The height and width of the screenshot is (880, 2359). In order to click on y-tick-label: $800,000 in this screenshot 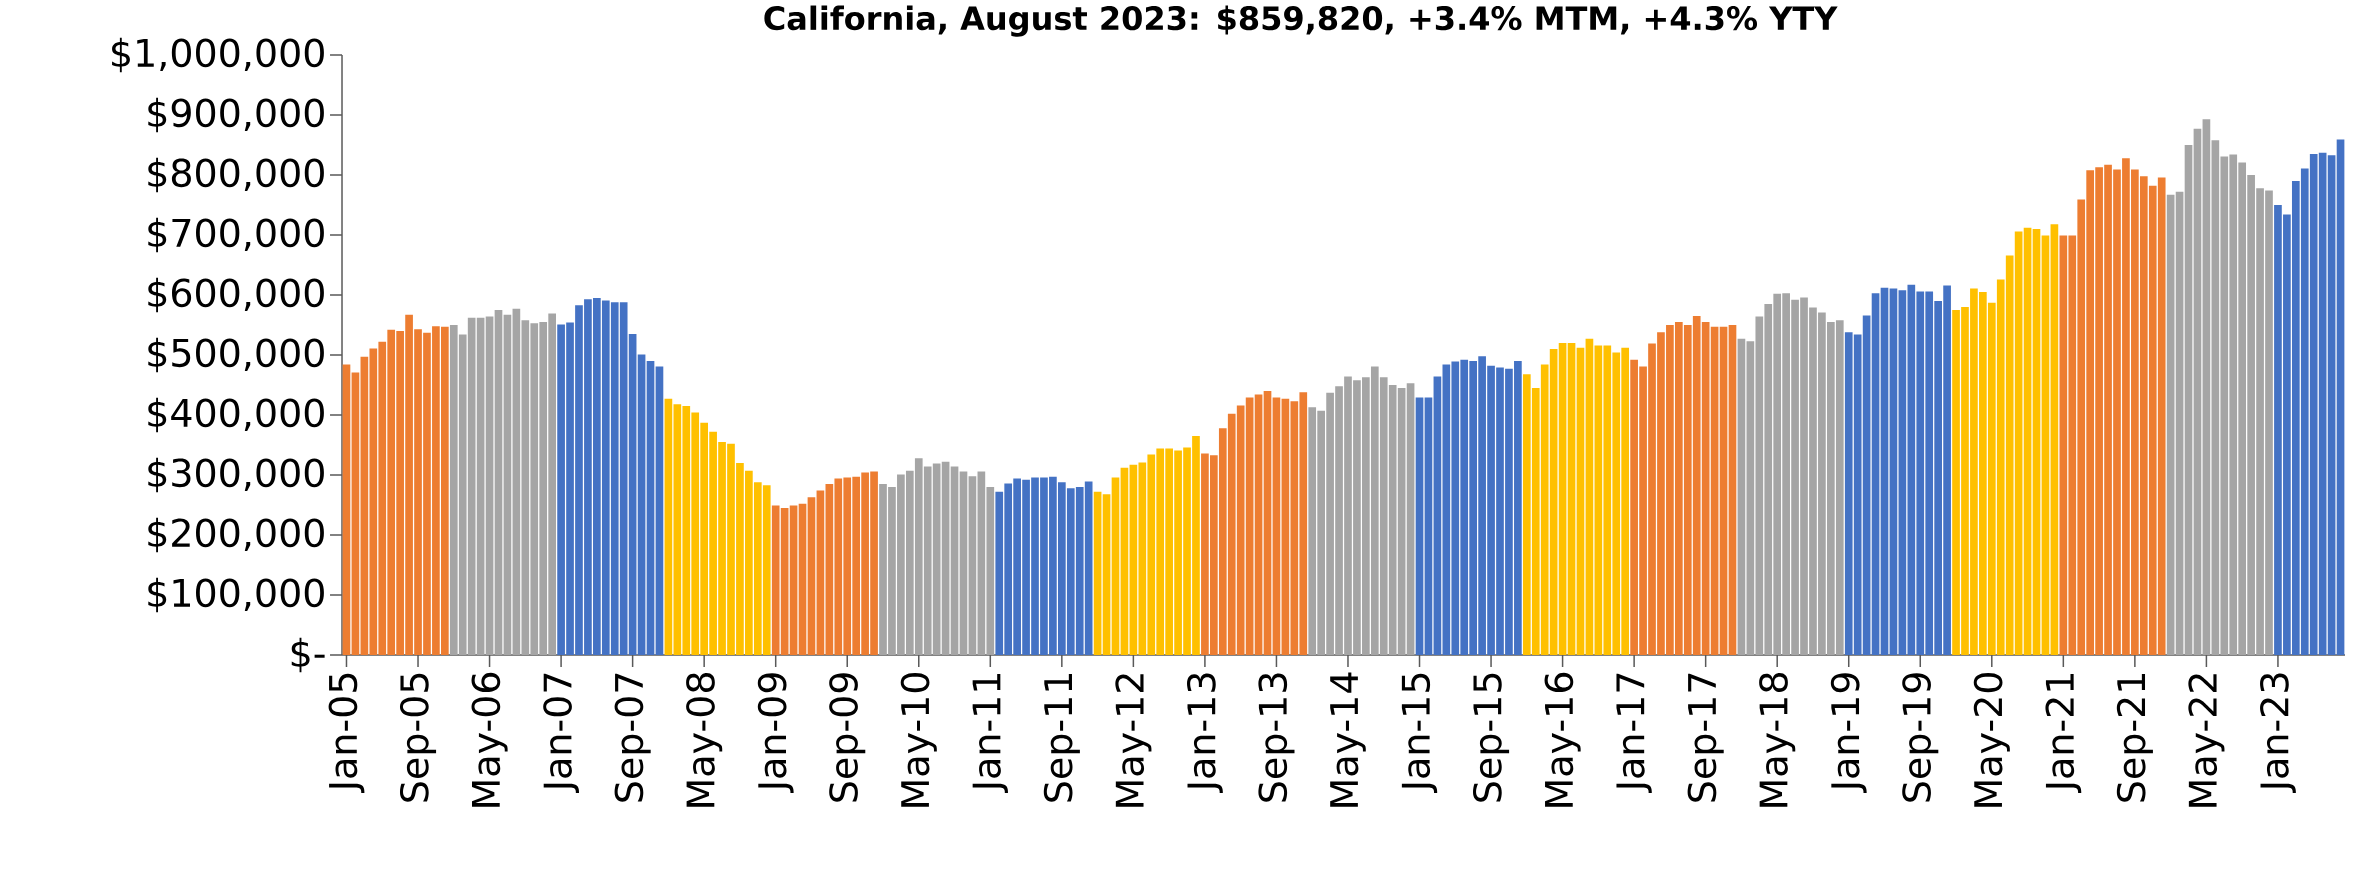, I will do `click(236, 175)`.